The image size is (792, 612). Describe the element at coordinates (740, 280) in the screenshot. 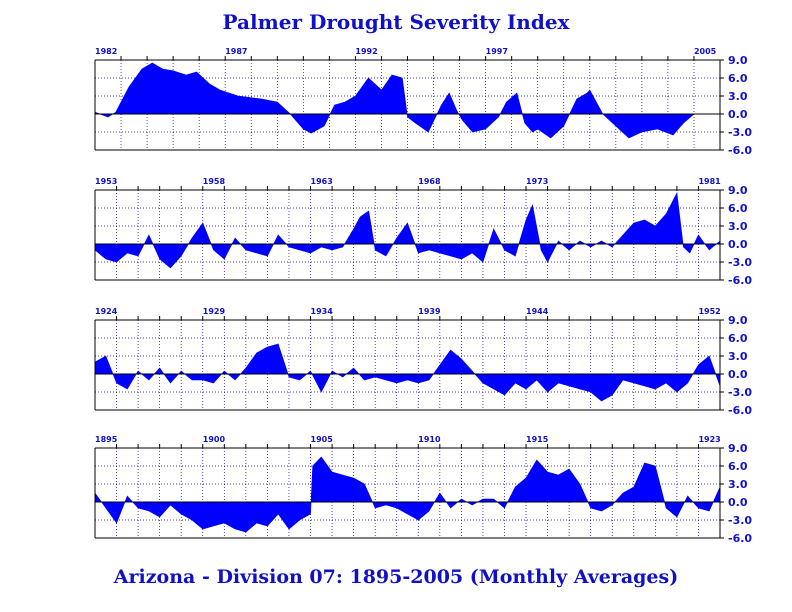

I see `panel-2-y-tick-label: -6.0` at that location.